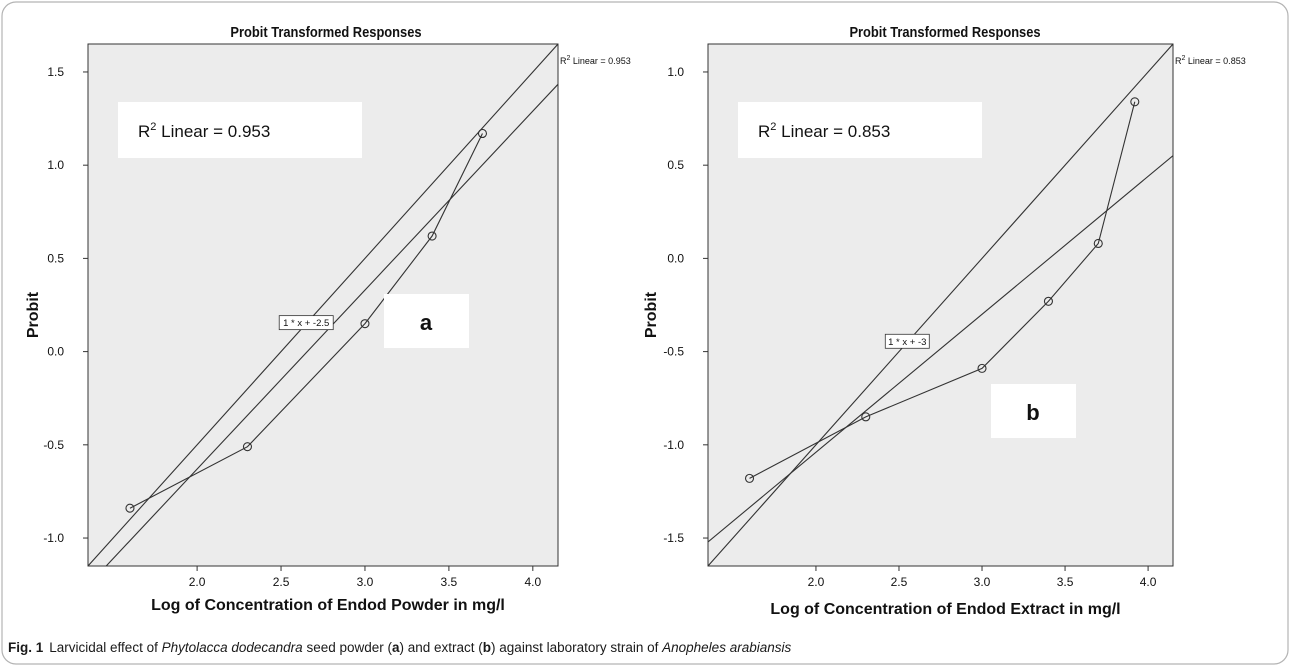  Describe the element at coordinates (55, 72) in the screenshot. I see `y-tick-label: 1.5` at that location.